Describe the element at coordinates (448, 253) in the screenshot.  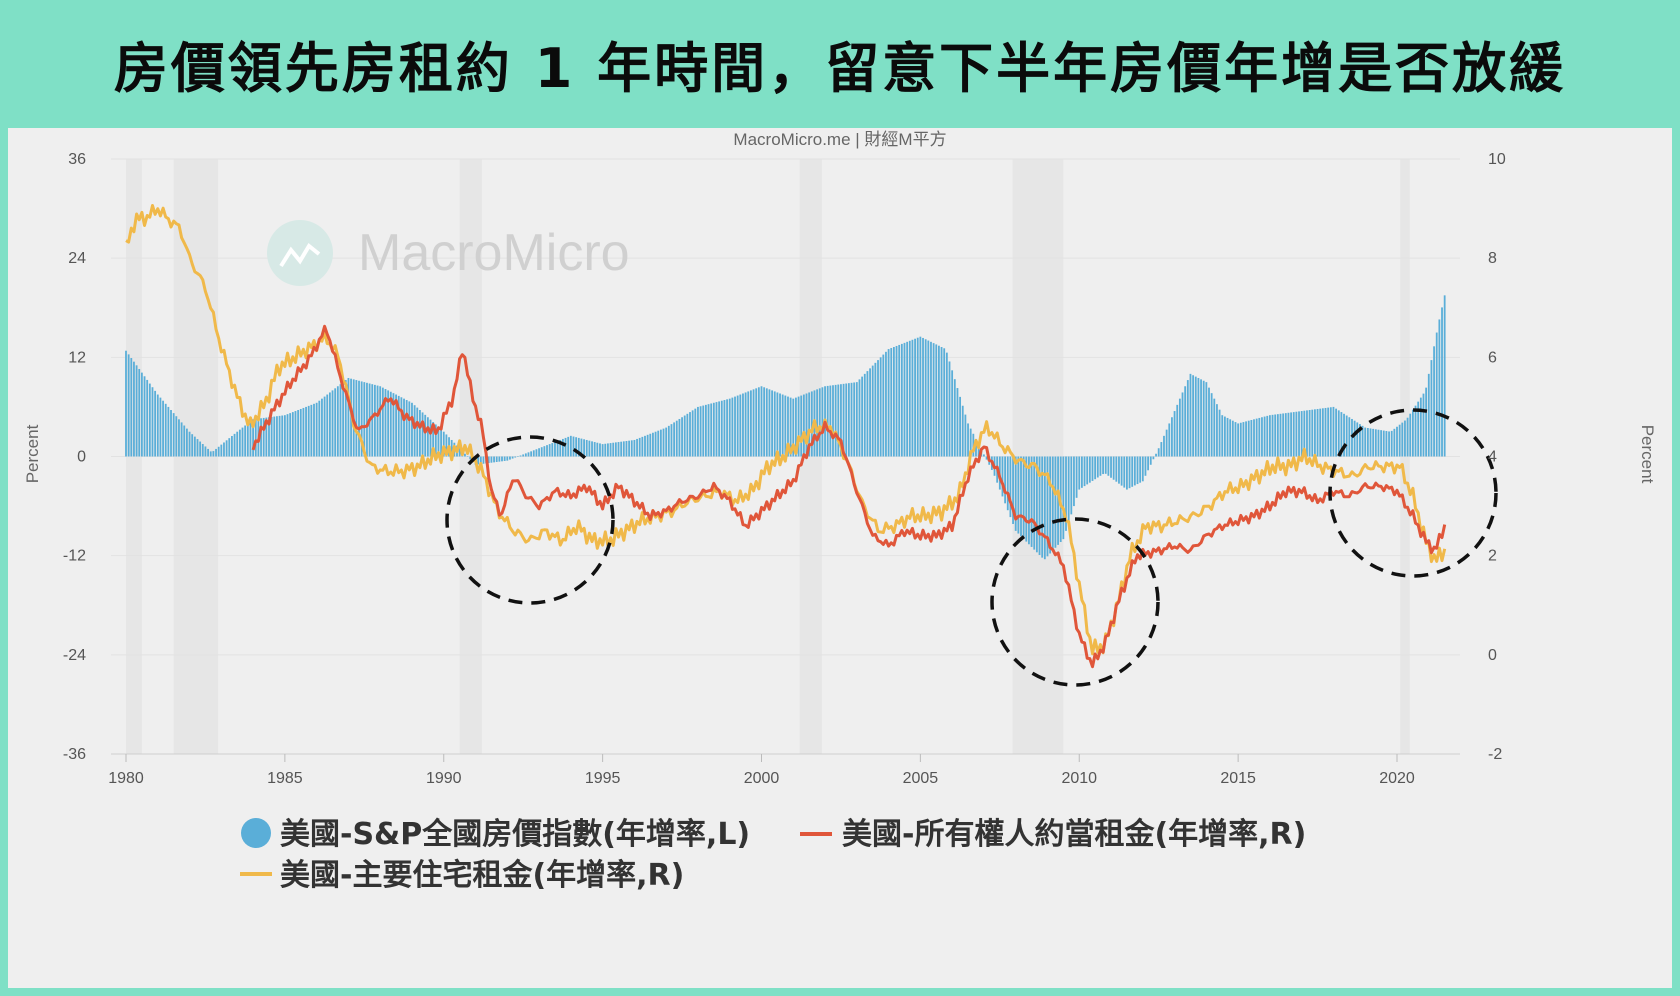
I see `watermark: MacroMicro` at that location.